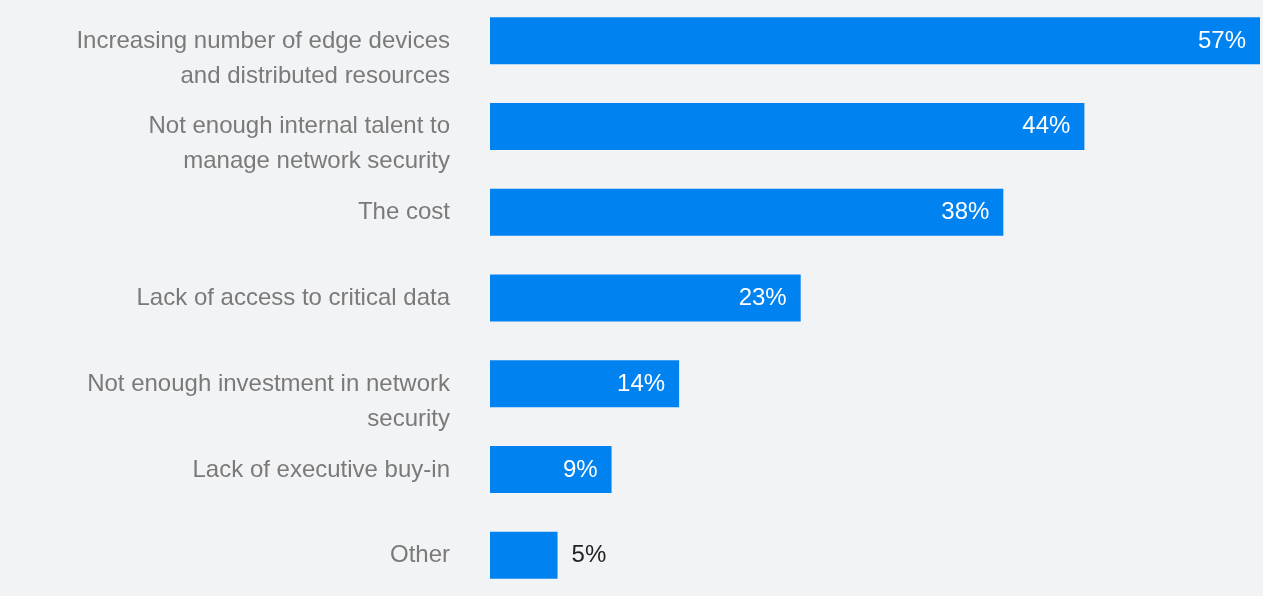 The height and width of the screenshot is (596, 1263). I want to click on data-label: 14%, so click(641, 382).